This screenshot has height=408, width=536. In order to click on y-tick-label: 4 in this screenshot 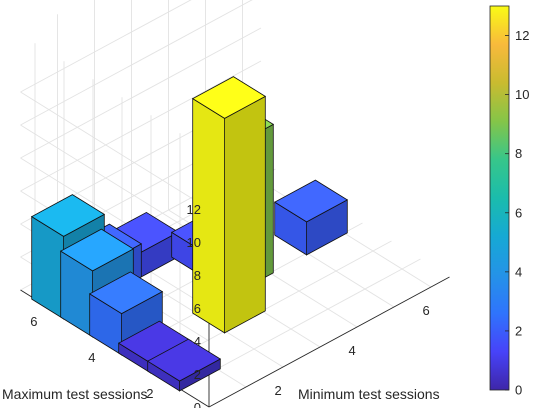, I will do `click(91, 357)`.